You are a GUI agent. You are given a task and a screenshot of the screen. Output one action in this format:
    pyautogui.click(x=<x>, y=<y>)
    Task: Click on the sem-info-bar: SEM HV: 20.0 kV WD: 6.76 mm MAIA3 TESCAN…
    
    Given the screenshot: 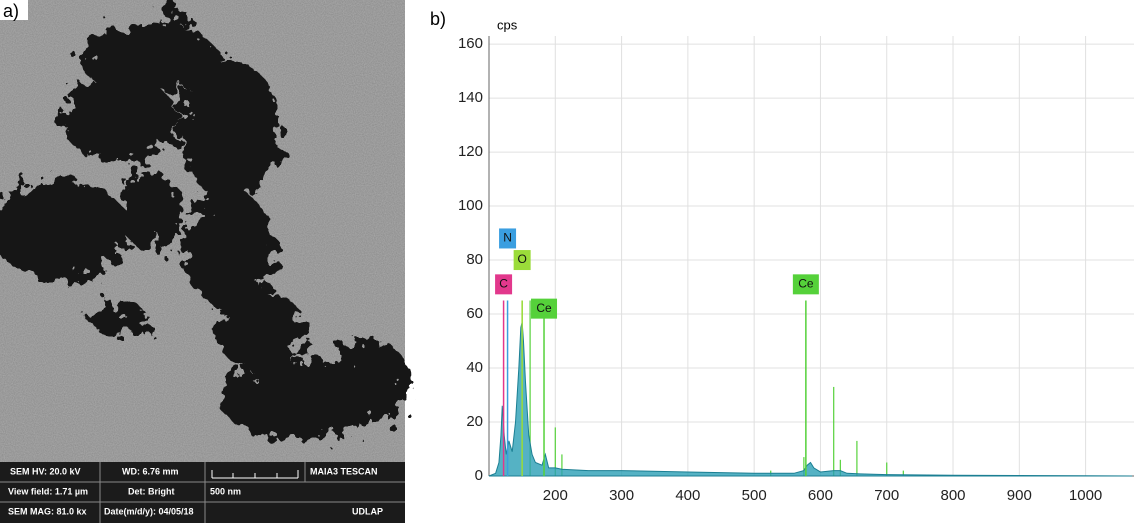 What is the action you would take?
    pyautogui.click(x=202, y=492)
    